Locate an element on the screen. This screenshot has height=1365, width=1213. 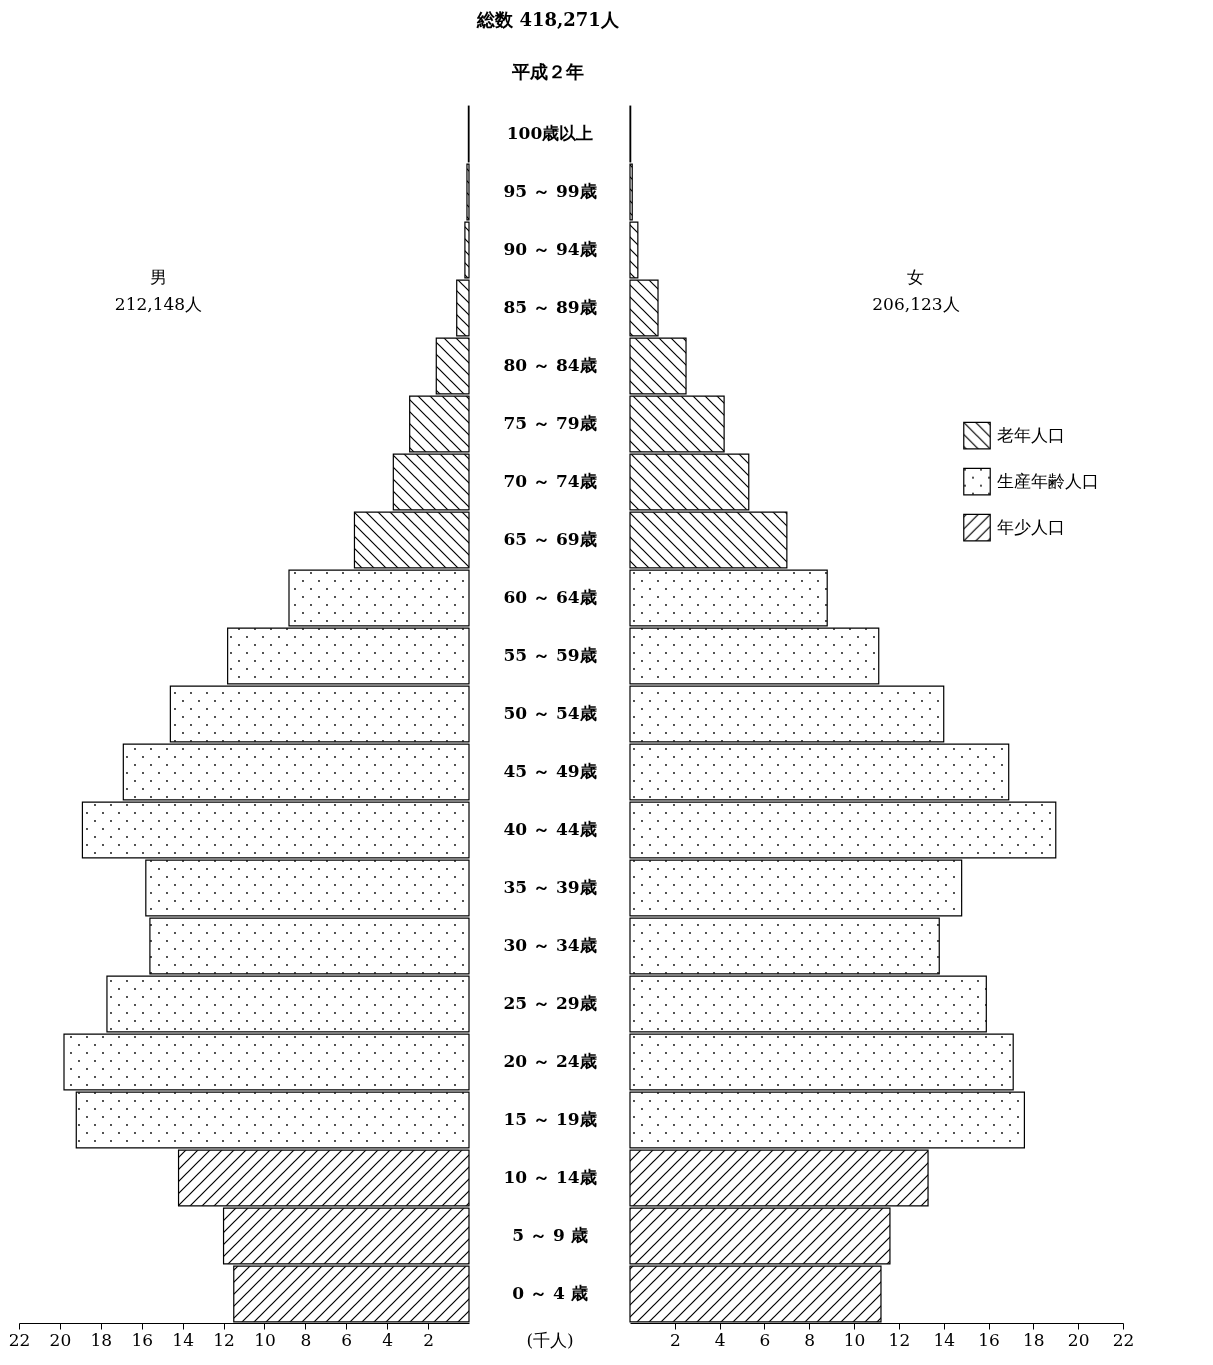
y-tick-label: 40 ～ 44歳 is located at coordinates (550, 829).